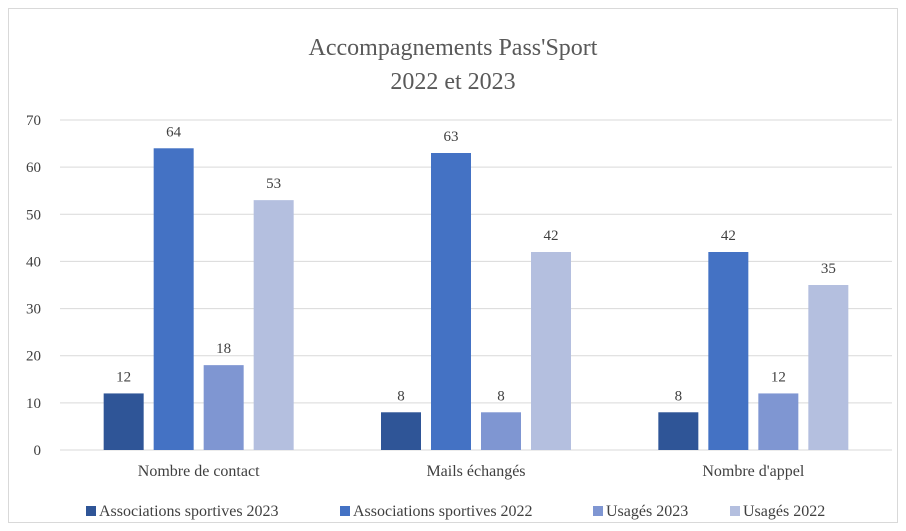 This screenshot has height=531, width=906. I want to click on chart-title-line2: 2022 et 2023, so click(452, 82).